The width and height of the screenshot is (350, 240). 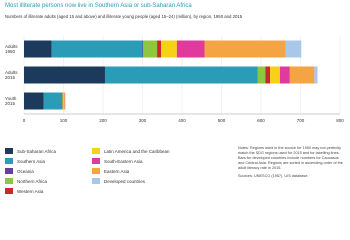 I want to click on x-tick-label: 400, so click(x=182, y=120).